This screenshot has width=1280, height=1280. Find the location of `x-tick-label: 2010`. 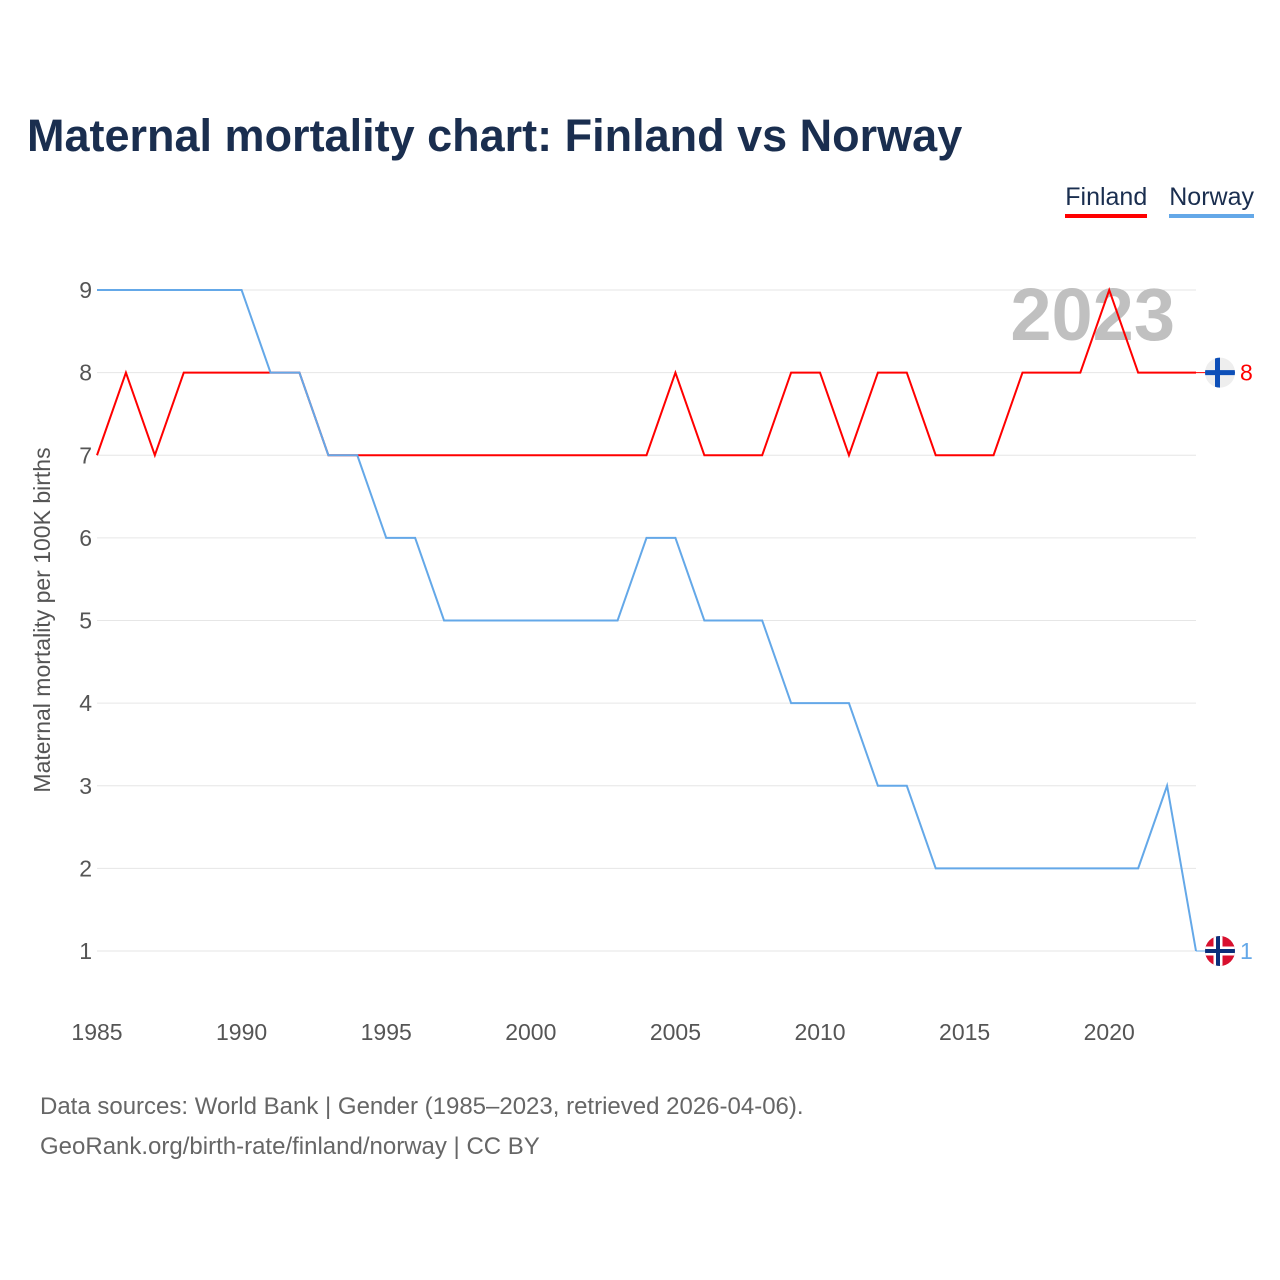

x-tick-label: 2010 is located at coordinates (819, 1032).